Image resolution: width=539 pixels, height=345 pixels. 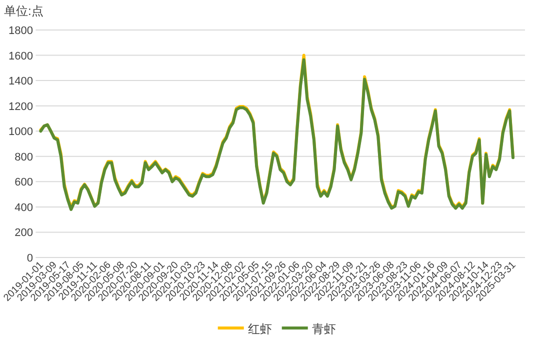 What do you see at coordinates (260, 329) in the screenshot?
I see `legend-label: 红虾` at bounding box center [260, 329].